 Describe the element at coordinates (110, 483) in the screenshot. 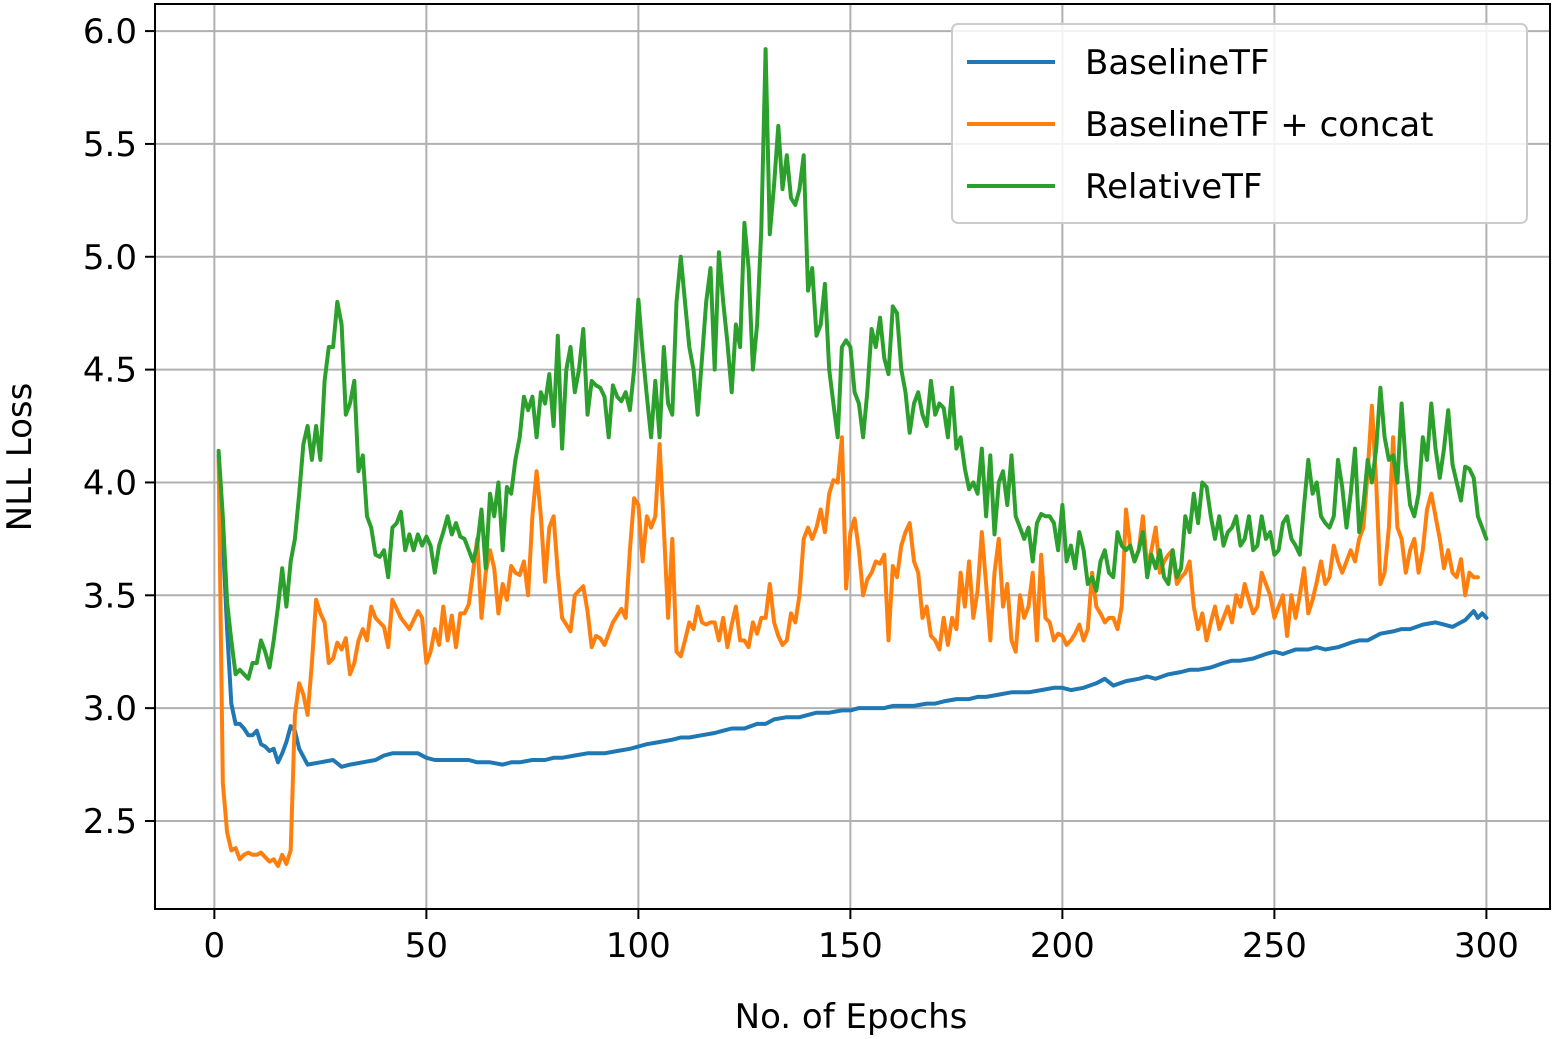

I see `y-tick-label: 4.0` at that location.